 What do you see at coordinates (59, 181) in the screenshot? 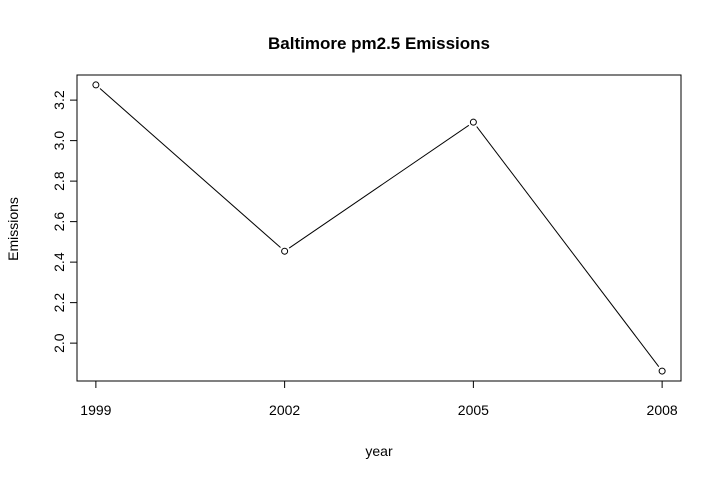
I see `y-tick-label: 2.8` at bounding box center [59, 181].